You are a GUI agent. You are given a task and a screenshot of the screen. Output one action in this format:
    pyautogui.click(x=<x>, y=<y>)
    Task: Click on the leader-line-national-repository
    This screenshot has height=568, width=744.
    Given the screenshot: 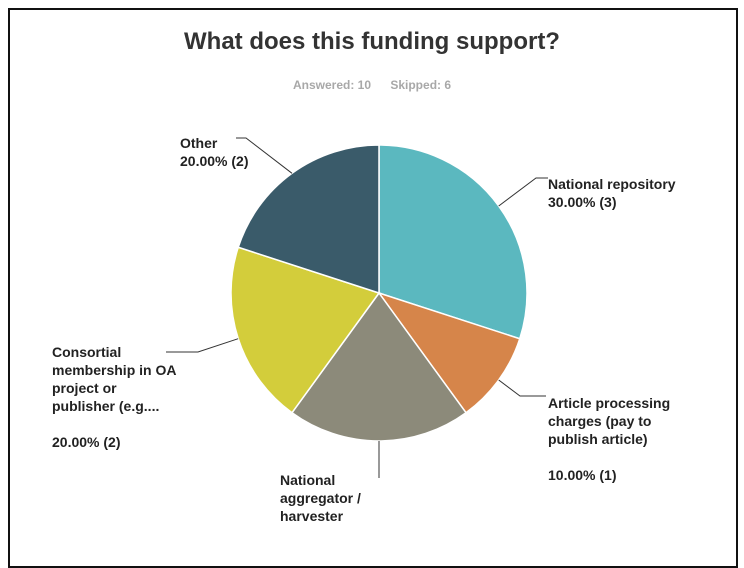 What is the action you would take?
    pyautogui.click(x=523, y=192)
    